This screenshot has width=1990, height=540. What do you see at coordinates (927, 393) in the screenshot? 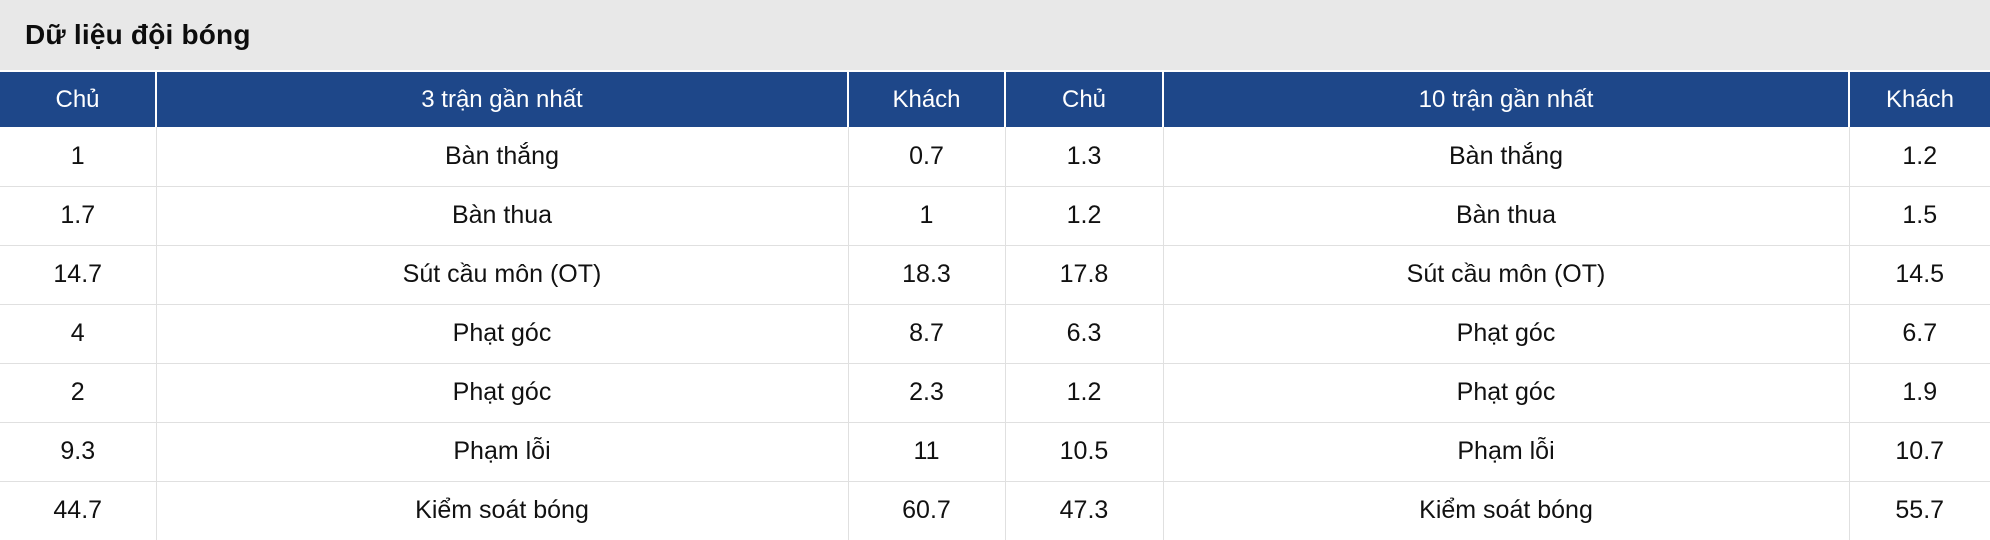
I see `stat-value-cell: 2.3` at bounding box center [927, 393].